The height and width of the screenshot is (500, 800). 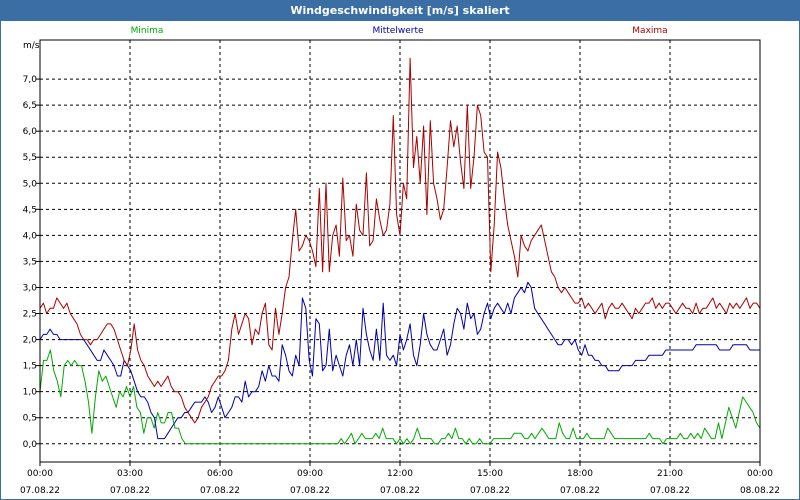 What do you see at coordinates (30, 158) in the screenshot?
I see `y-tick-label: 5,5` at bounding box center [30, 158].